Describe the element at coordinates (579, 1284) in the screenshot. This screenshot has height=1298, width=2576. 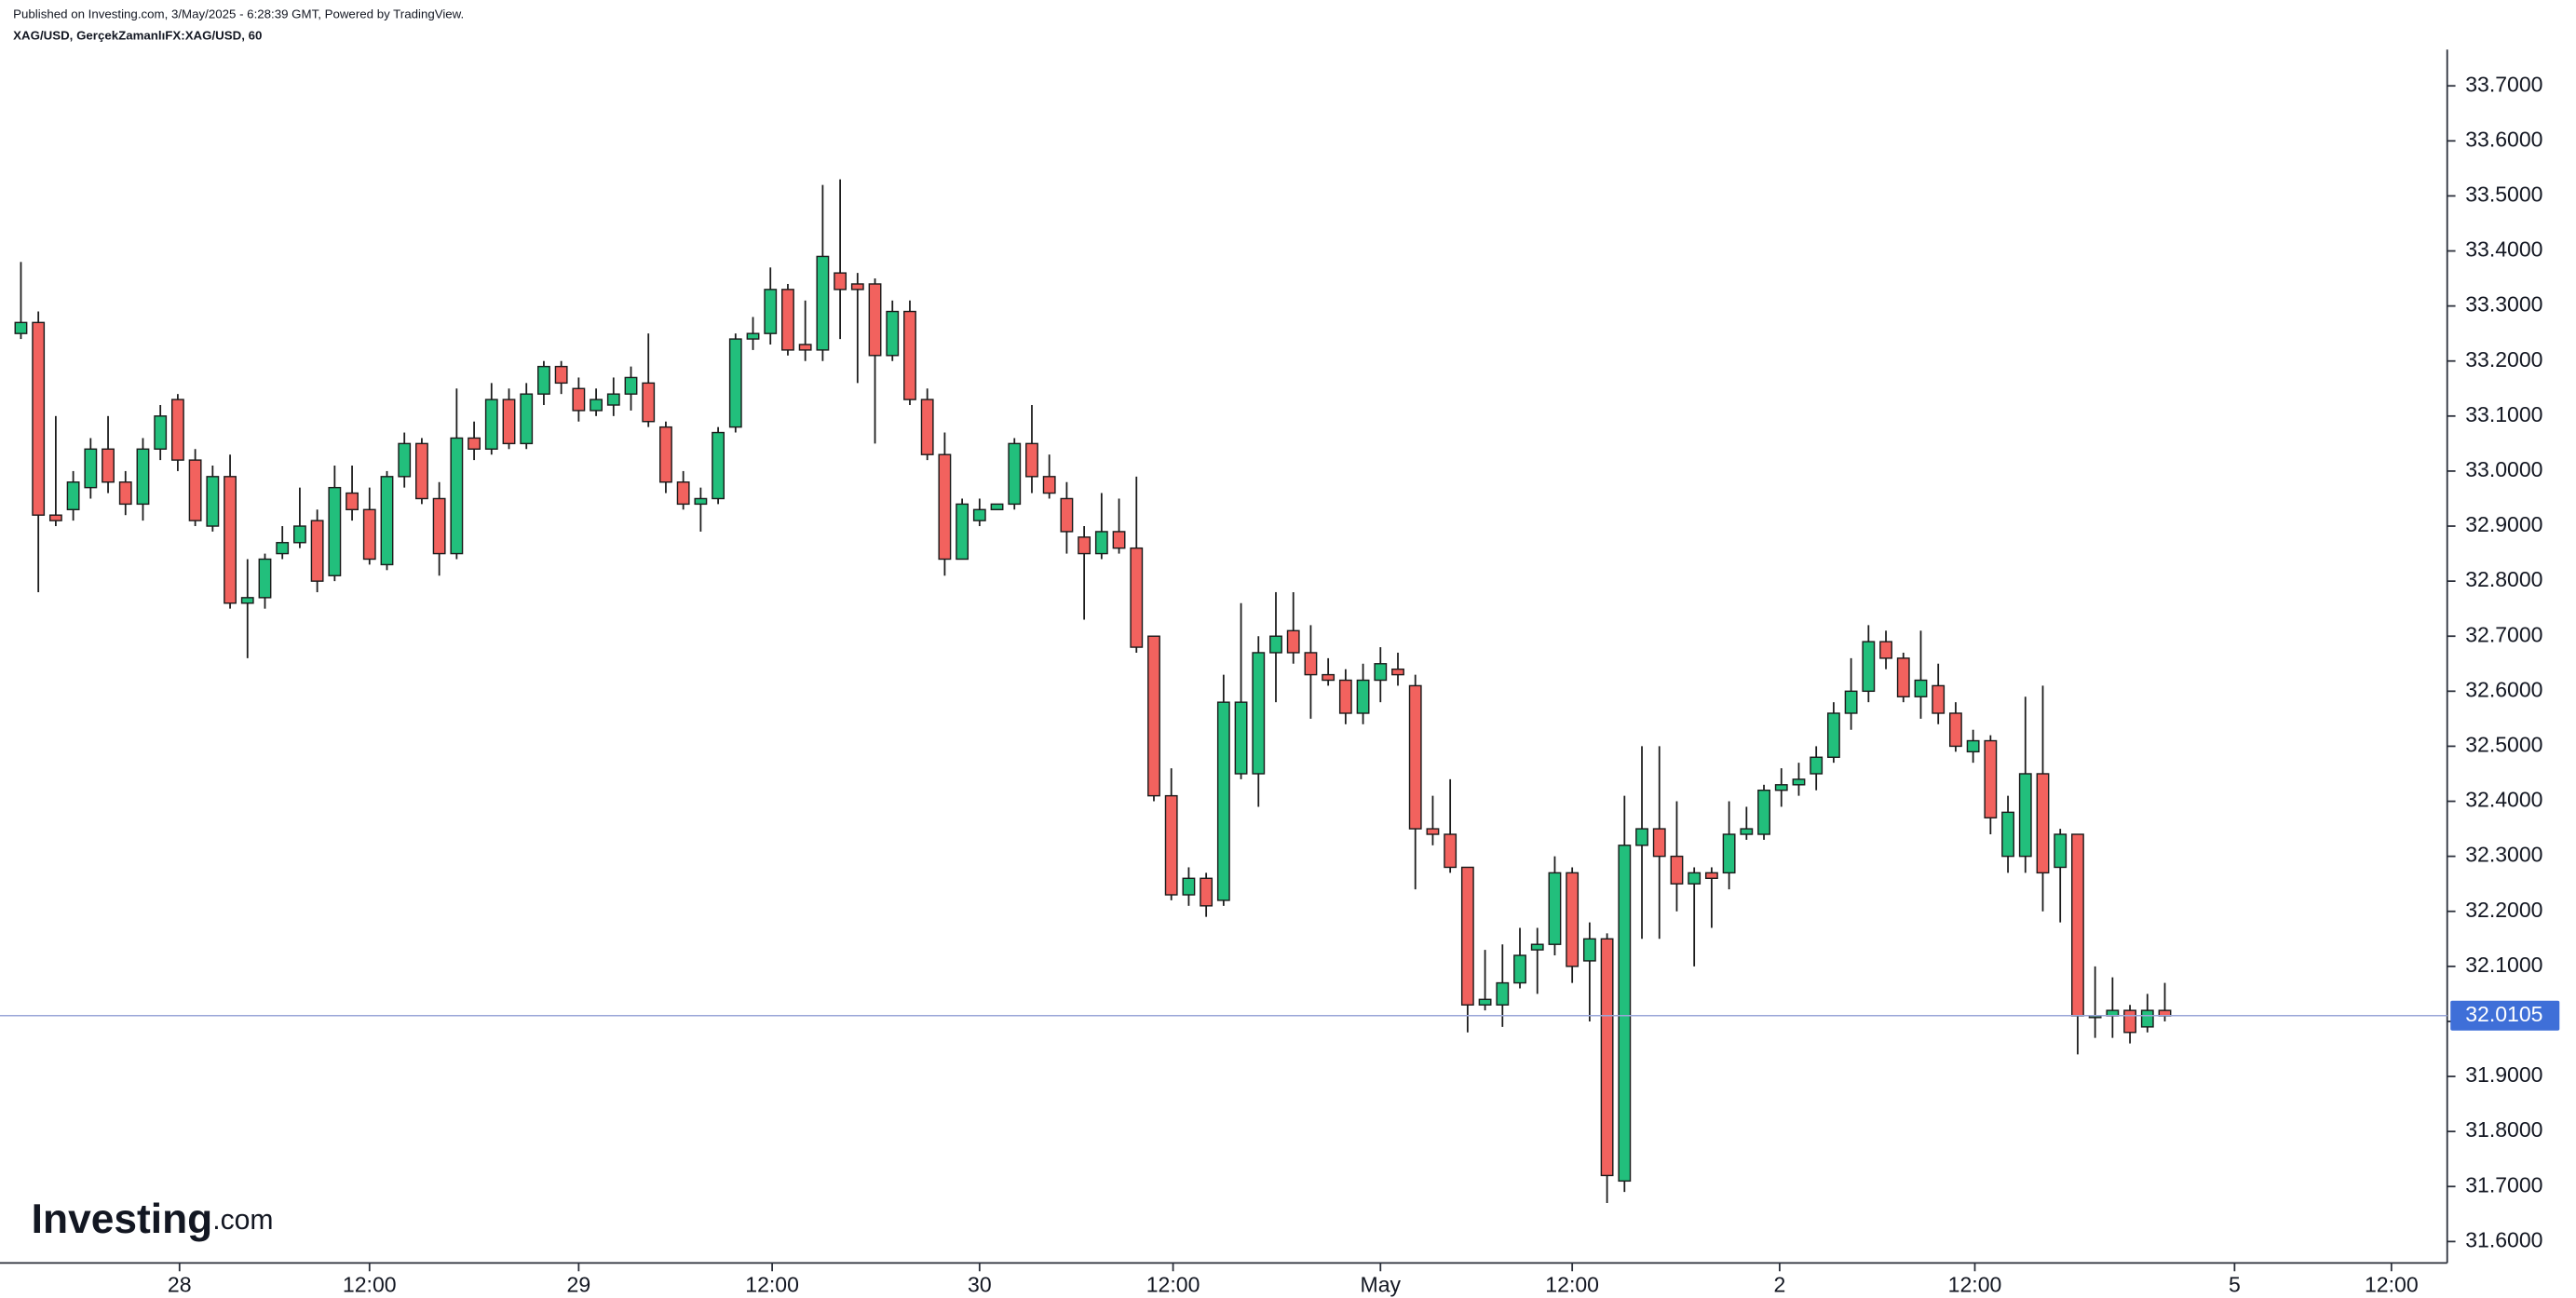
I see `x-tick-label: 29` at that location.